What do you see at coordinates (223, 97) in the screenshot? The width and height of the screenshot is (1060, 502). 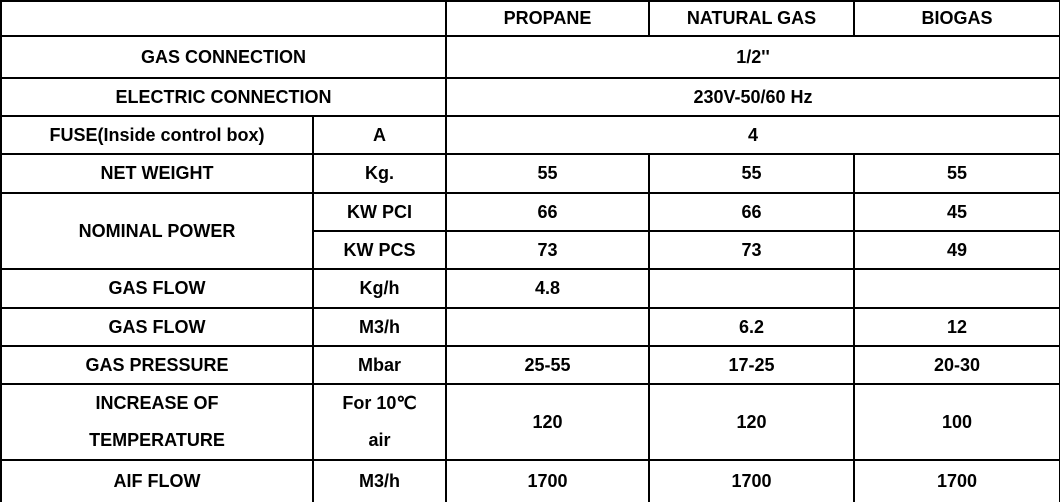 I see `row-label-electric-connection: ELECTRIC CONNECTION` at bounding box center [223, 97].